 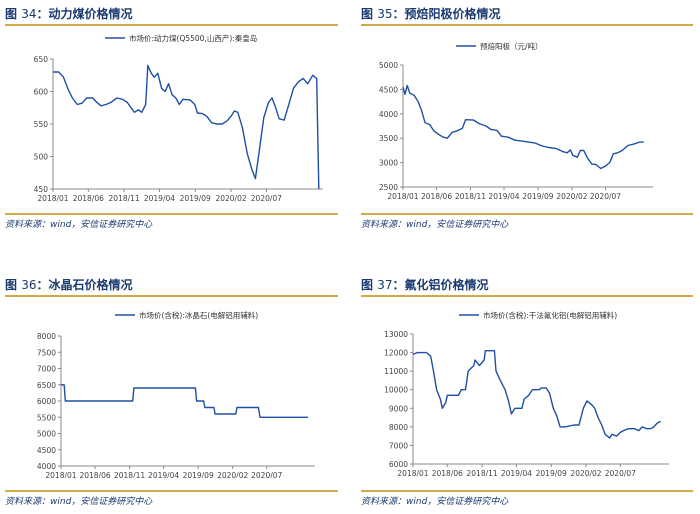 I want to click on figure-number: 36, so click(x=29, y=285).